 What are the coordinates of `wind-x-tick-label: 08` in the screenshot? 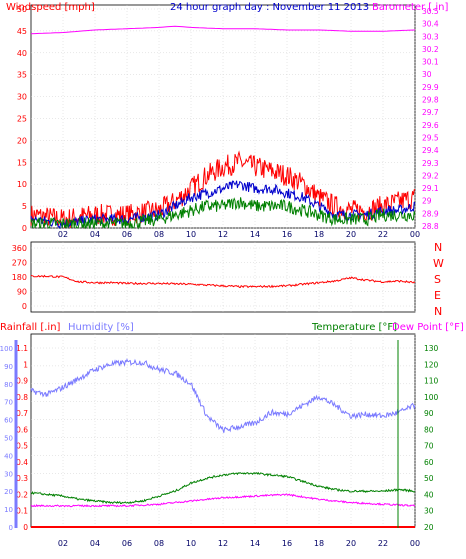 It's located at (159, 234).